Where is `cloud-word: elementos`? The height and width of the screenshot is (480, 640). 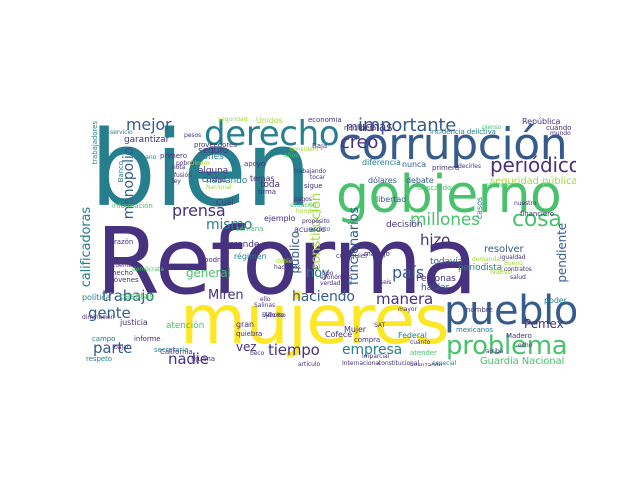
cloud-word: elementos is located at coordinates (501, 185).